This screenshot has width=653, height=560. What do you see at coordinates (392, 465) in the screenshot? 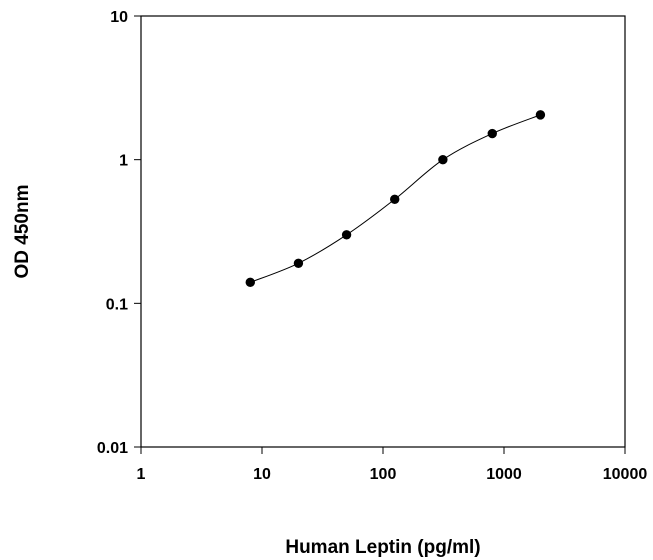
I see `x-axis-ticks: 1 10 100 1000 10000` at bounding box center [392, 465].